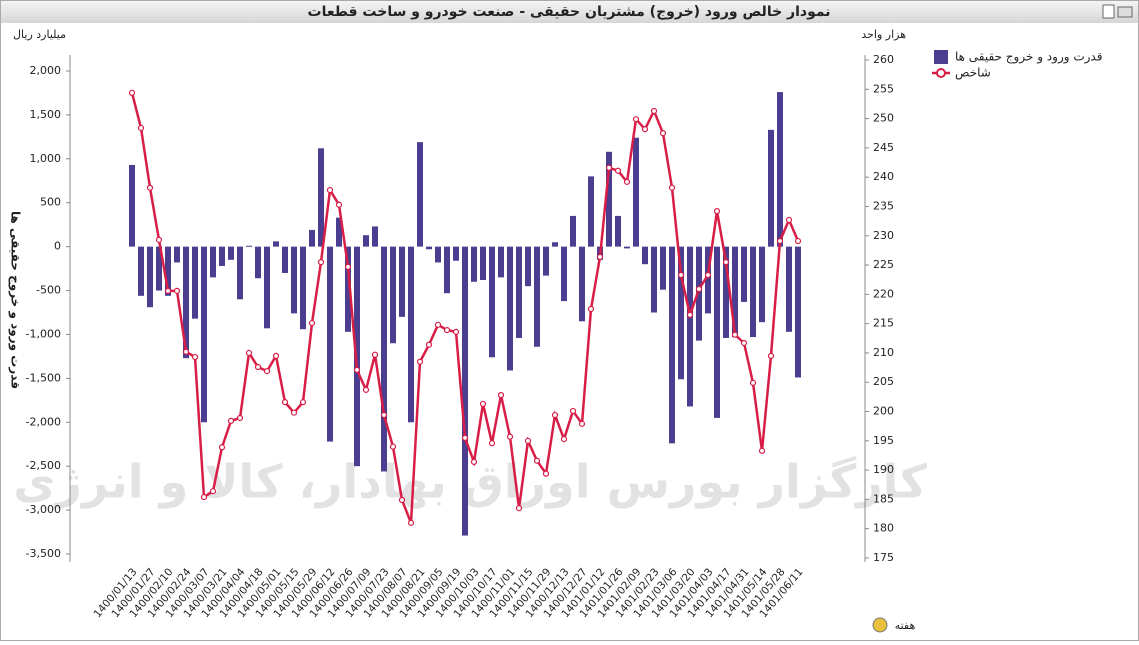  Describe the element at coordinates (883, 205) in the screenshot. I see `y2-tick-label: 235` at that location.